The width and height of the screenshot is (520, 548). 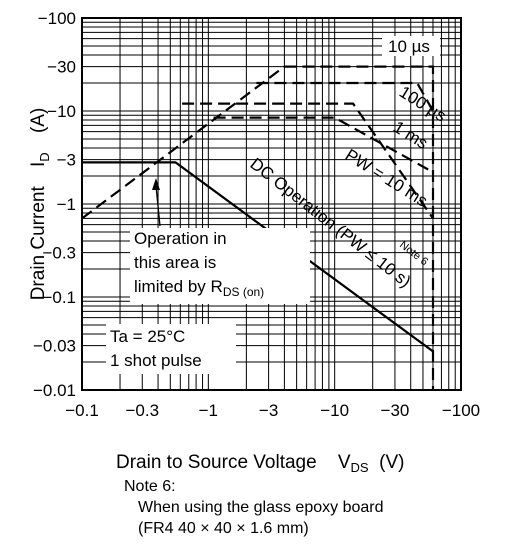 What do you see at coordinates (57, 18) in the screenshot?
I see `y-tick-label: −100` at bounding box center [57, 18].